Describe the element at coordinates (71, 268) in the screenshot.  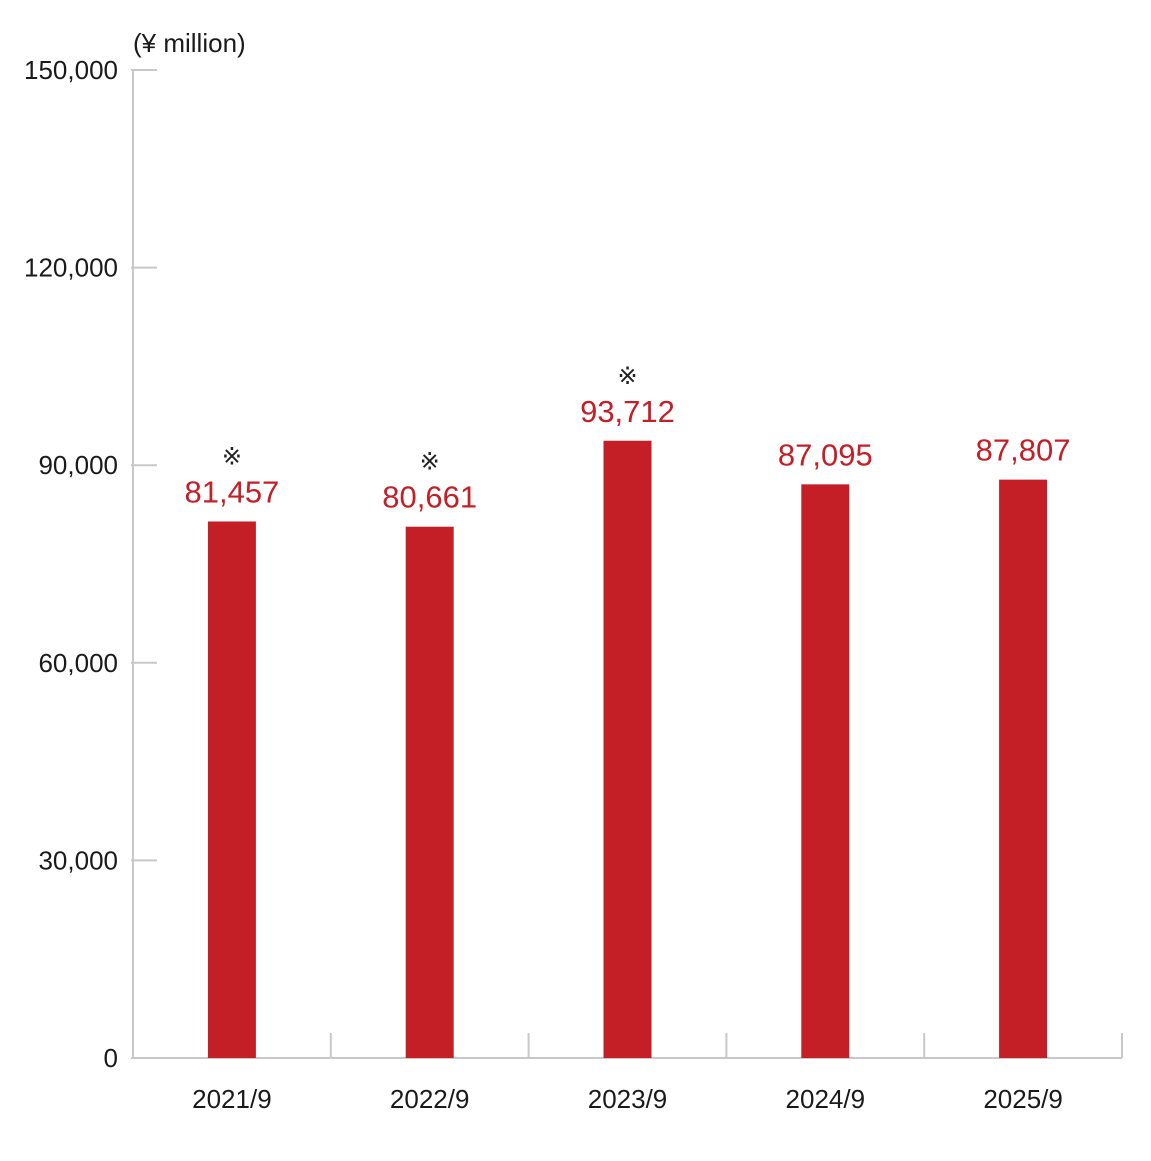
I see `y-tick-label: 120,000` at that location.